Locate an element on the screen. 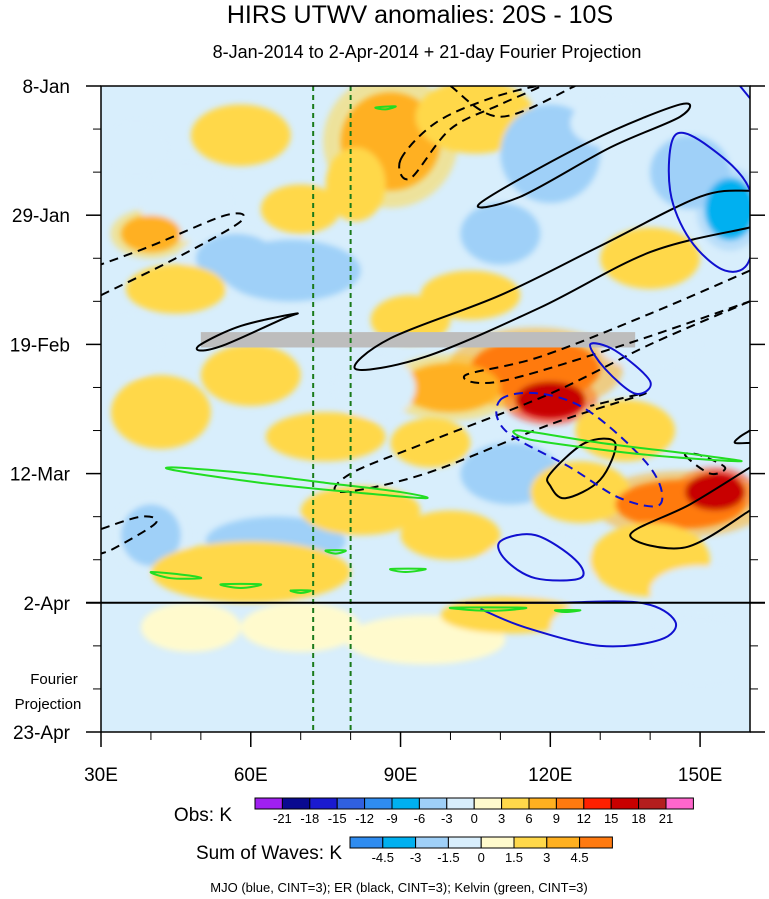  missing-data-band is located at coordinates (418, 340).